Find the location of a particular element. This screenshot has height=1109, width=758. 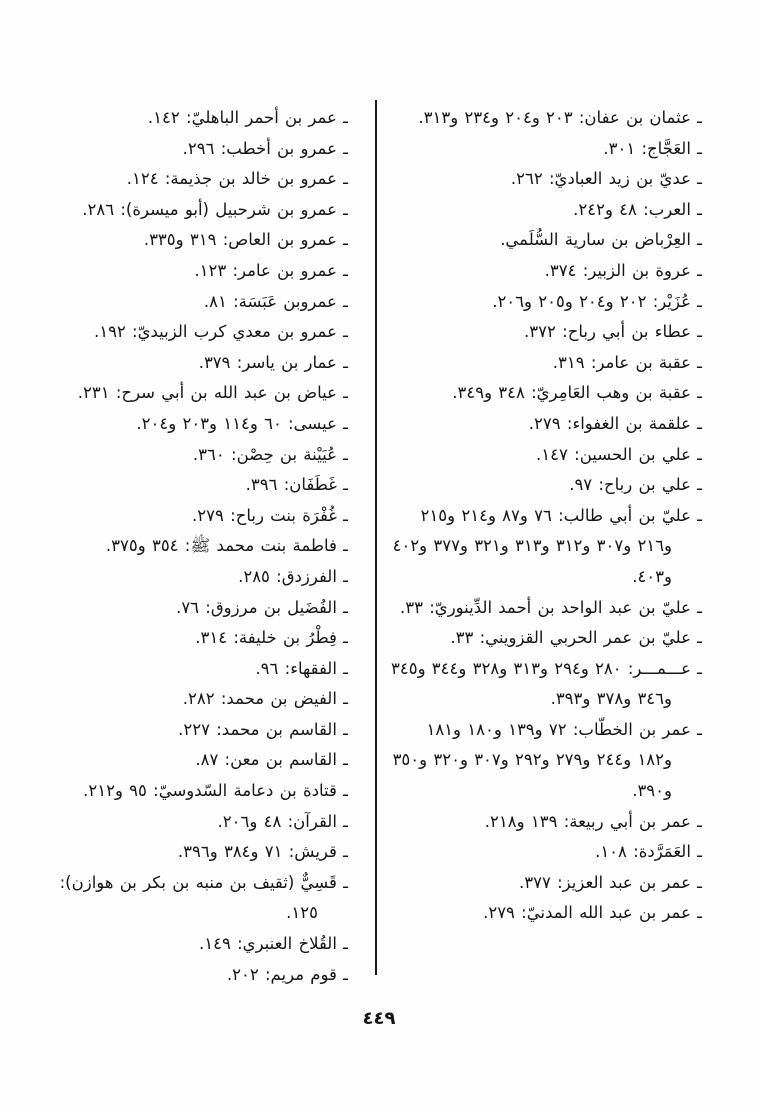

entry-text: ـ القُلاخ العنبري: ١٤٩. is located at coordinates (273, 944).